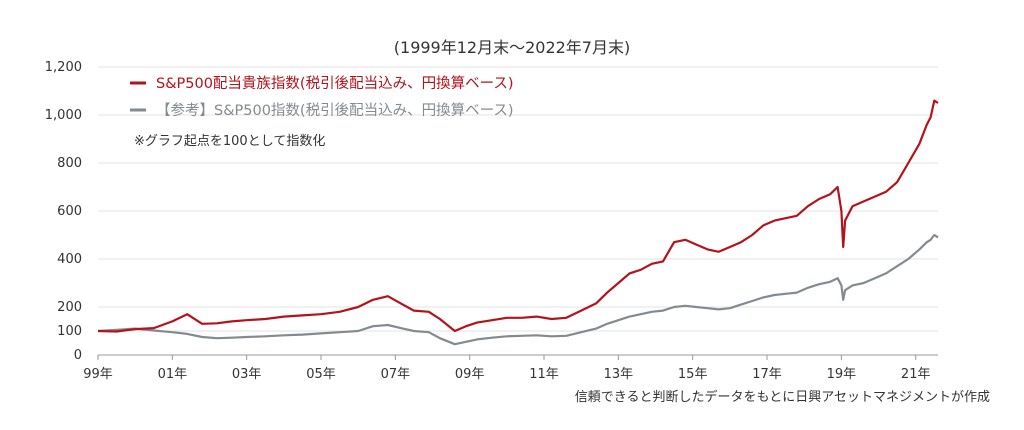 The width and height of the screenshot is (1024, 430). I want to click on source-note: 信頼できると判断したデータをもとに日興アセットマネジメントが作成, so click(782, 397).